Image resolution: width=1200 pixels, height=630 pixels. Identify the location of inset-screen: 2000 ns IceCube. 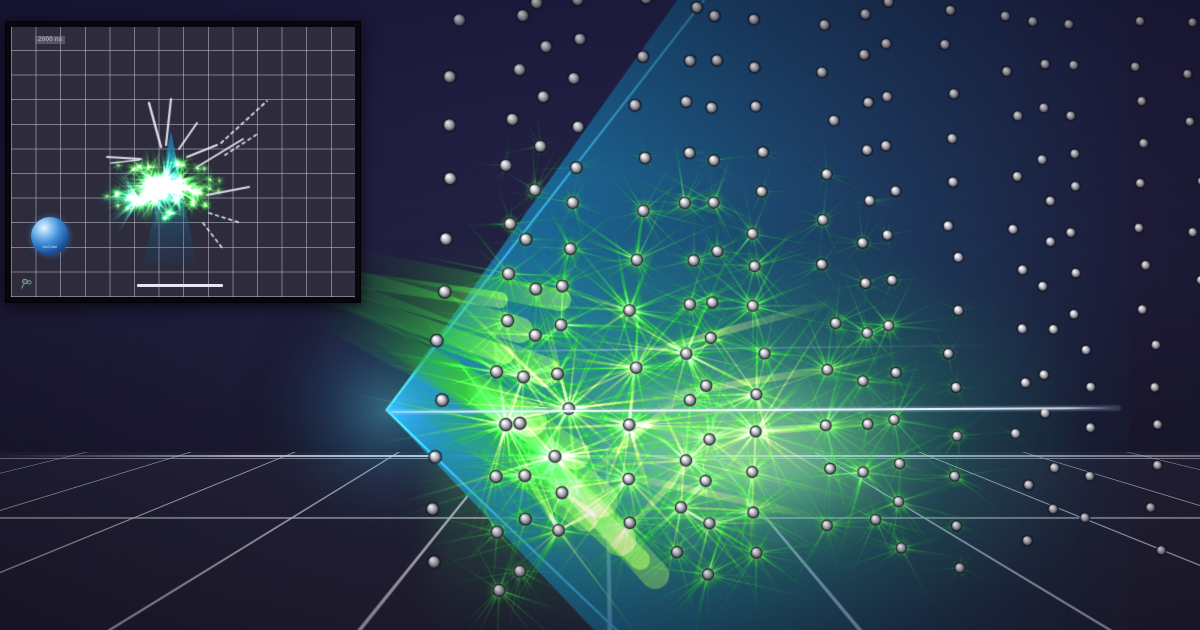
(183, 162).